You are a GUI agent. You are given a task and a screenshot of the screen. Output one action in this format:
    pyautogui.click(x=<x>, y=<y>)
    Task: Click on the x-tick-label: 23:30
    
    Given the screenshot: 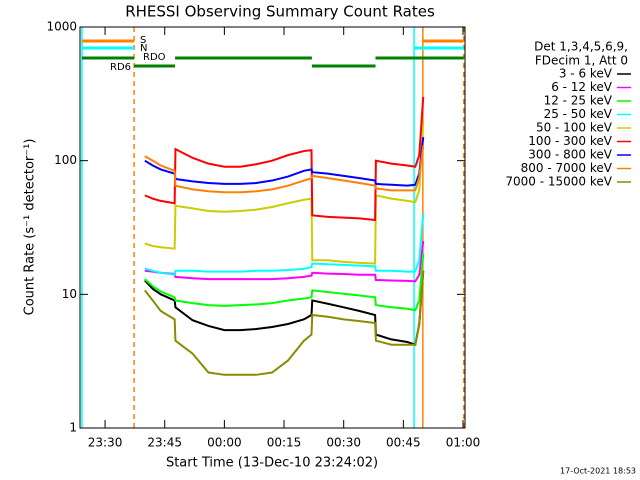 What is the action you would take?
    pyautogui.click(x=105, y=443)
    